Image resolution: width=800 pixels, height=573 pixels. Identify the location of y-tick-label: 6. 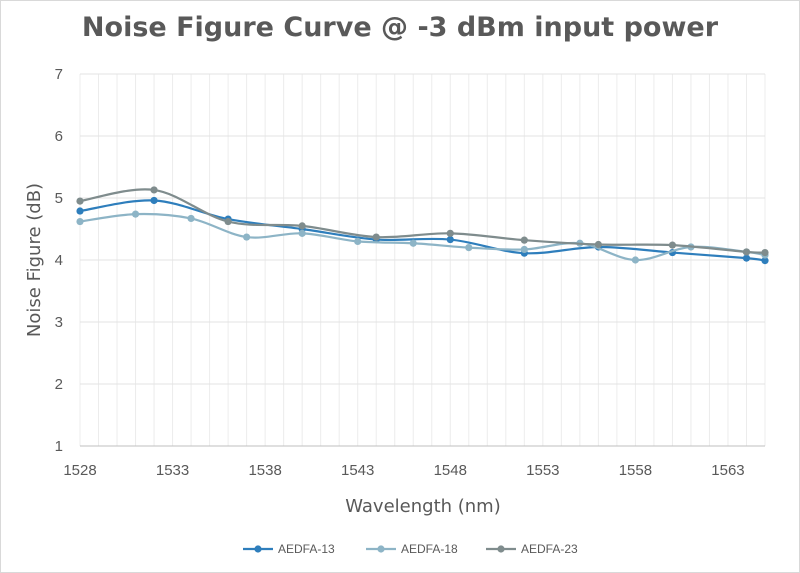
(59, 136).